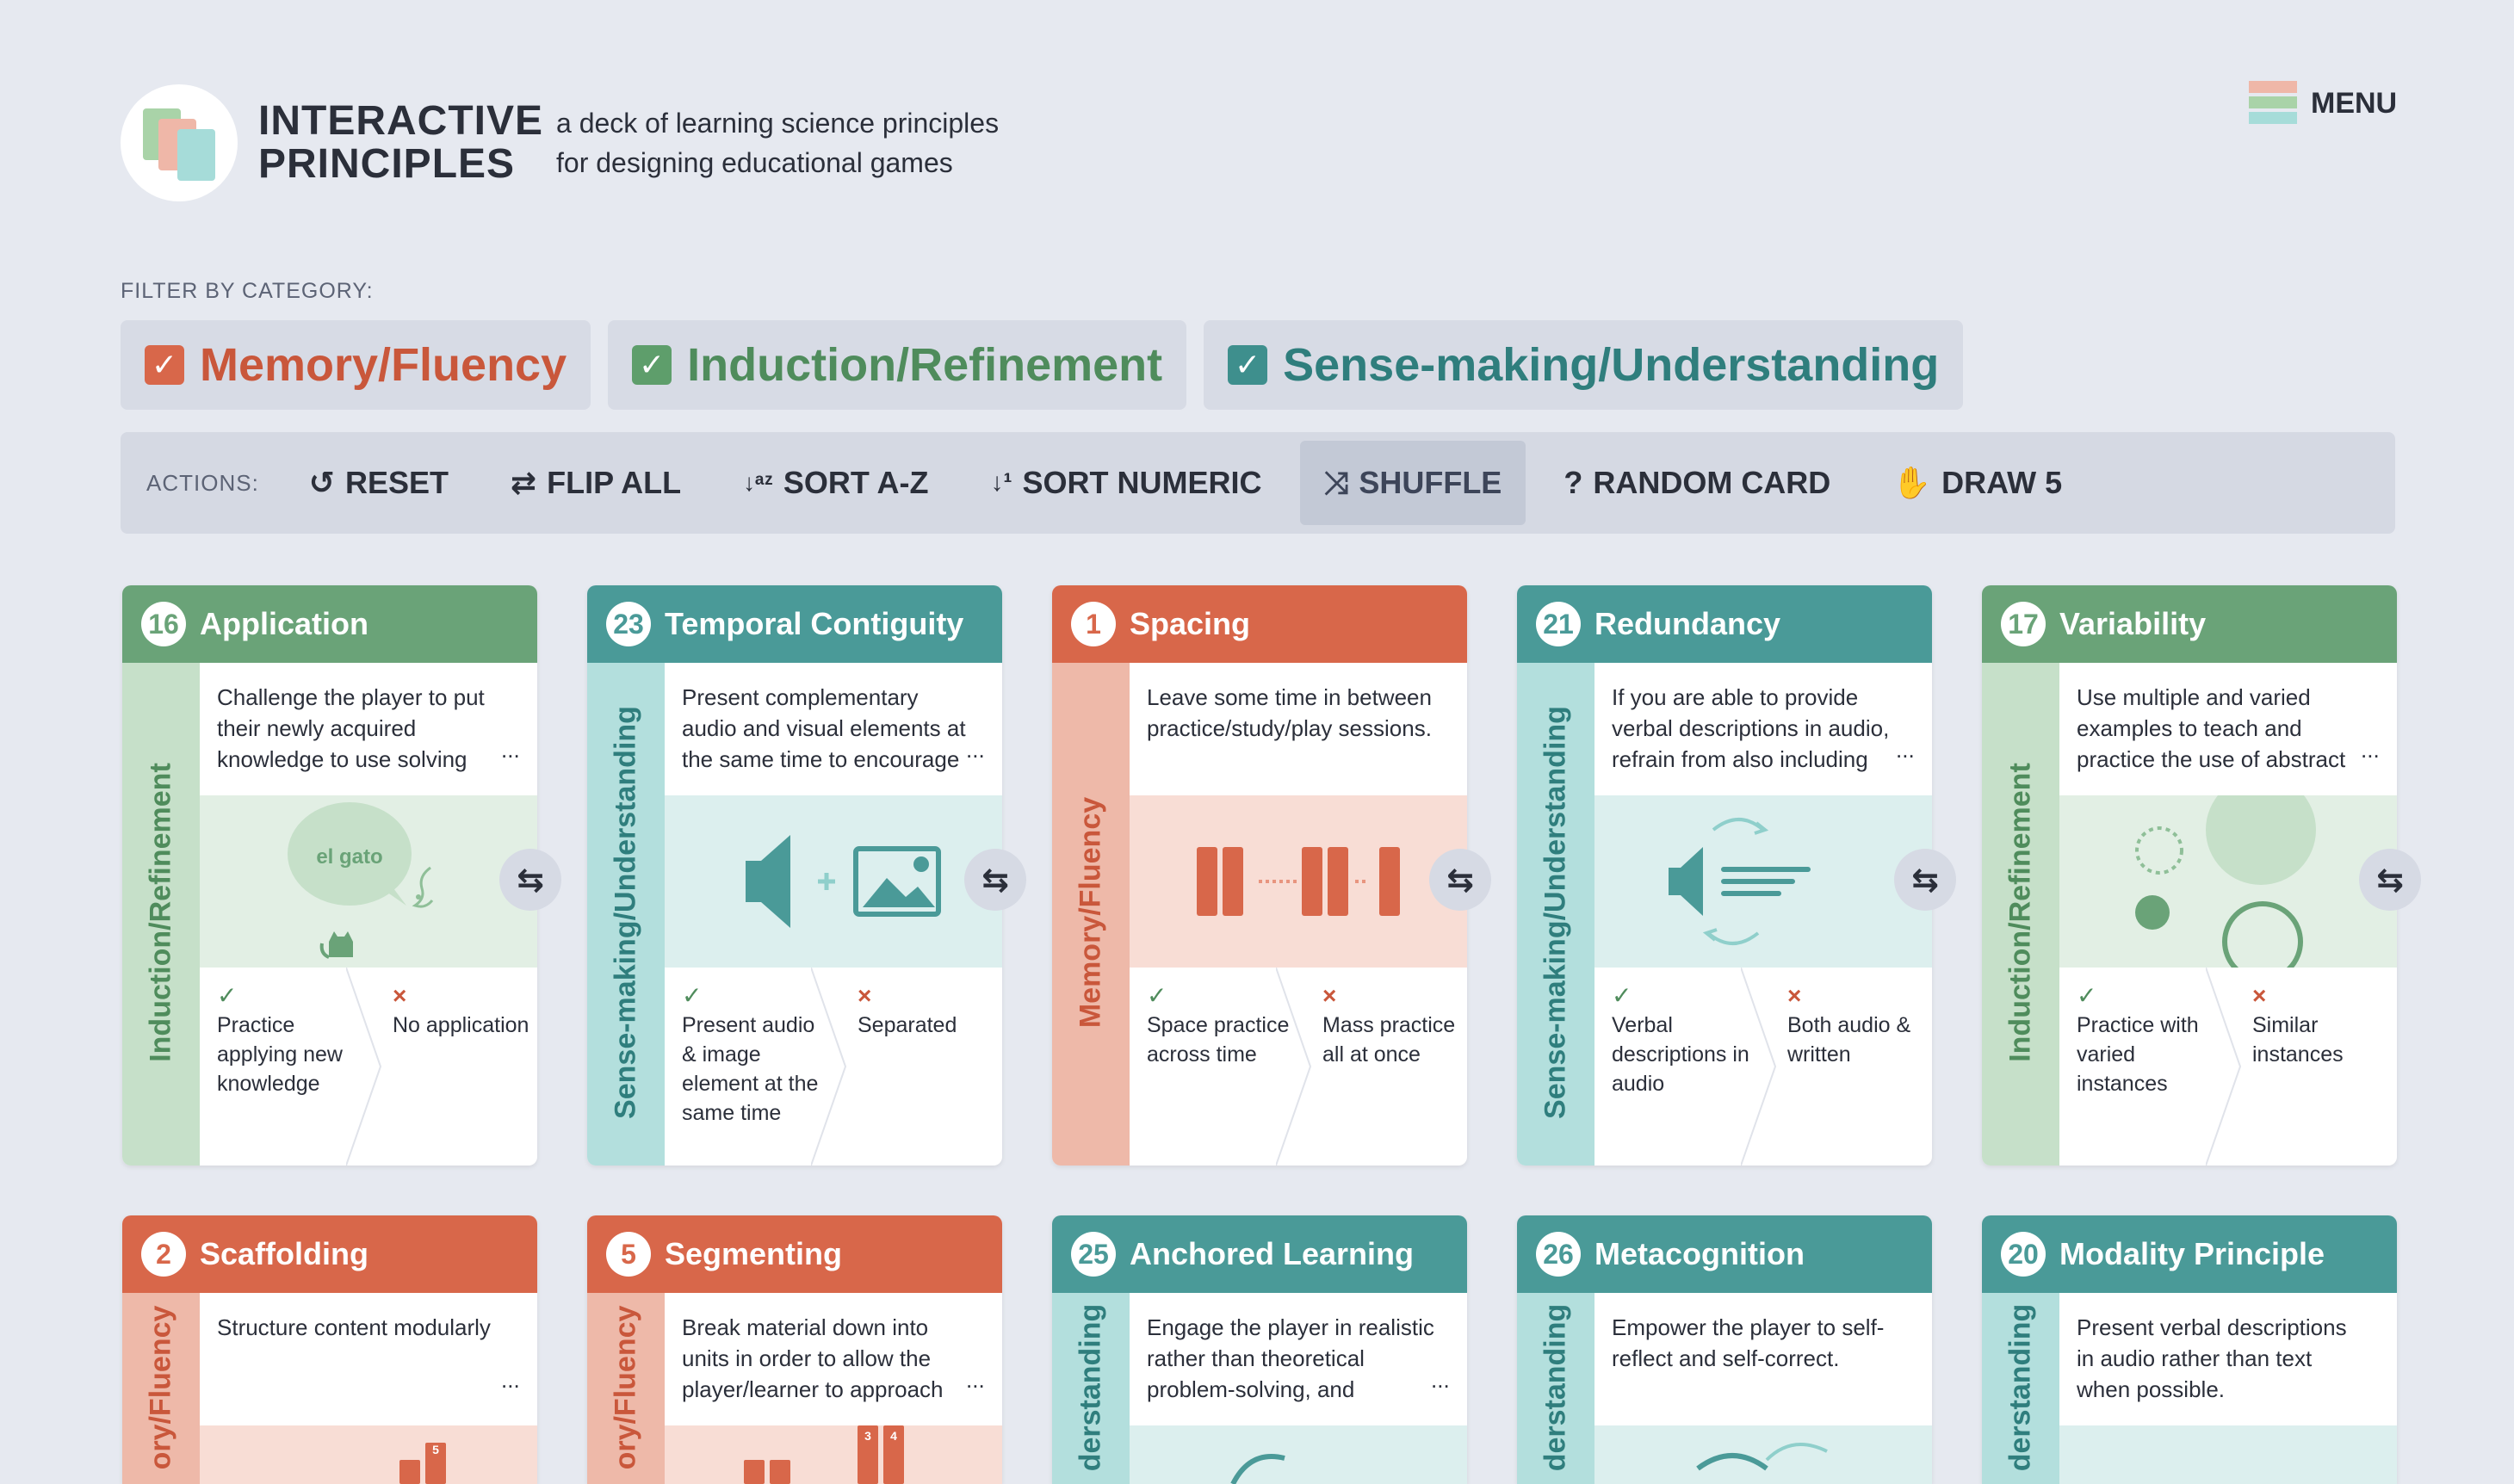 This screenshot has width=2514, height=1484. I want to click on do-column: ✓ Practice applying new knowledge, so click(290, 1040).